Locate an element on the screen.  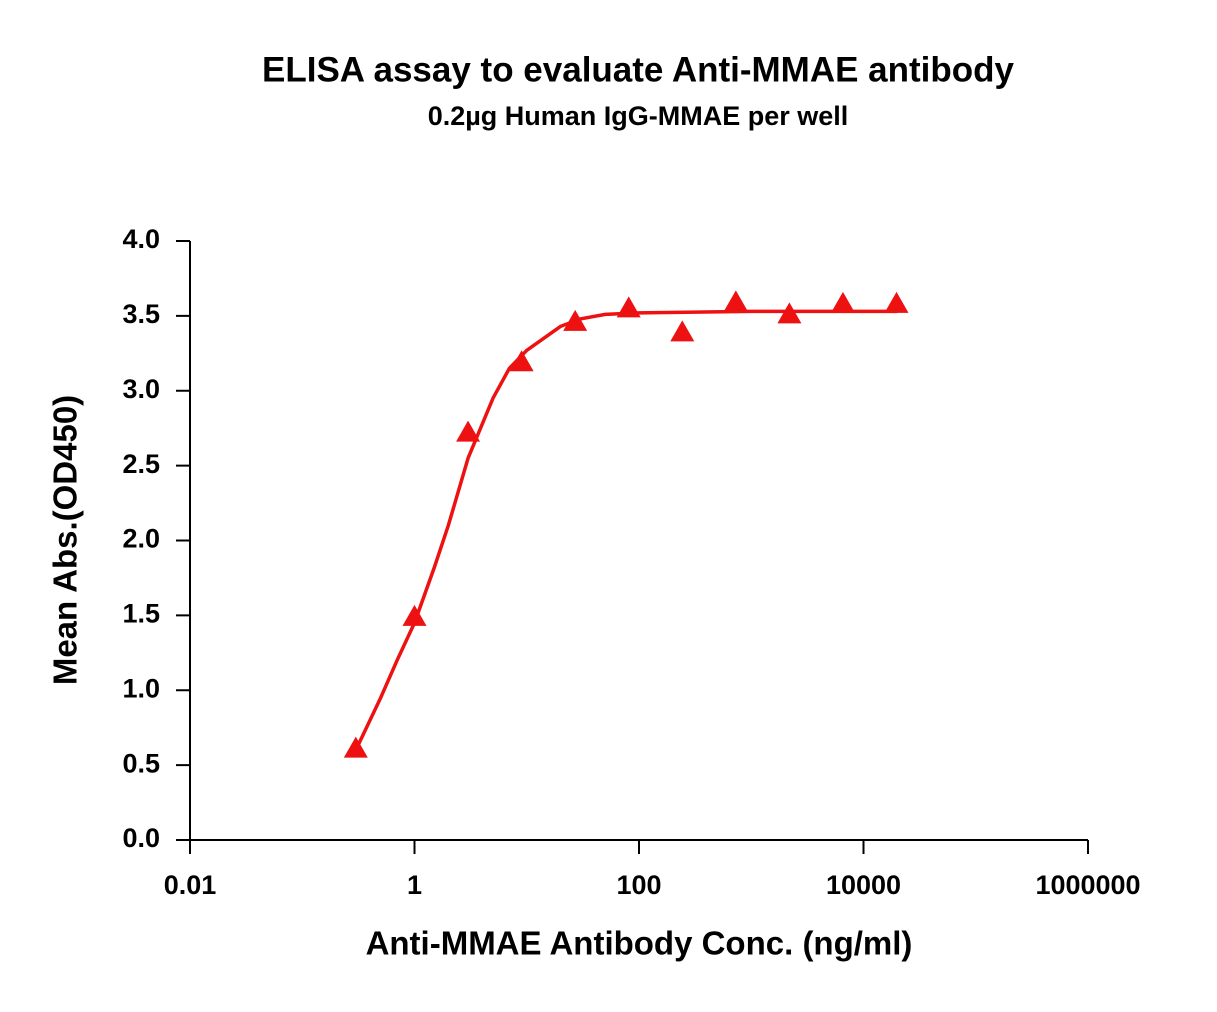
x-tick-label: 0.01 is located at coordinates (190, 885).